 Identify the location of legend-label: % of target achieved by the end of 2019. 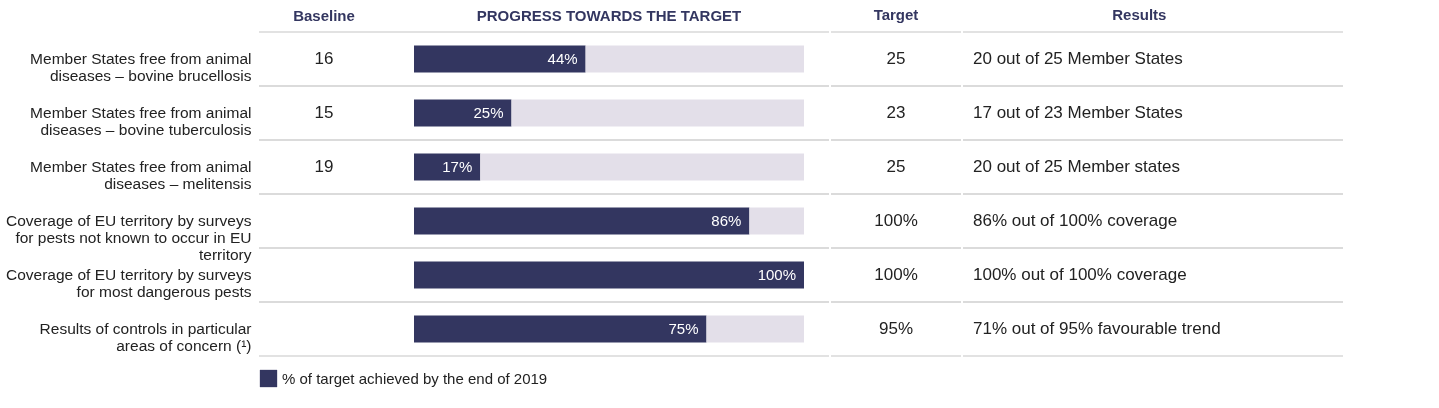
(415, 378).